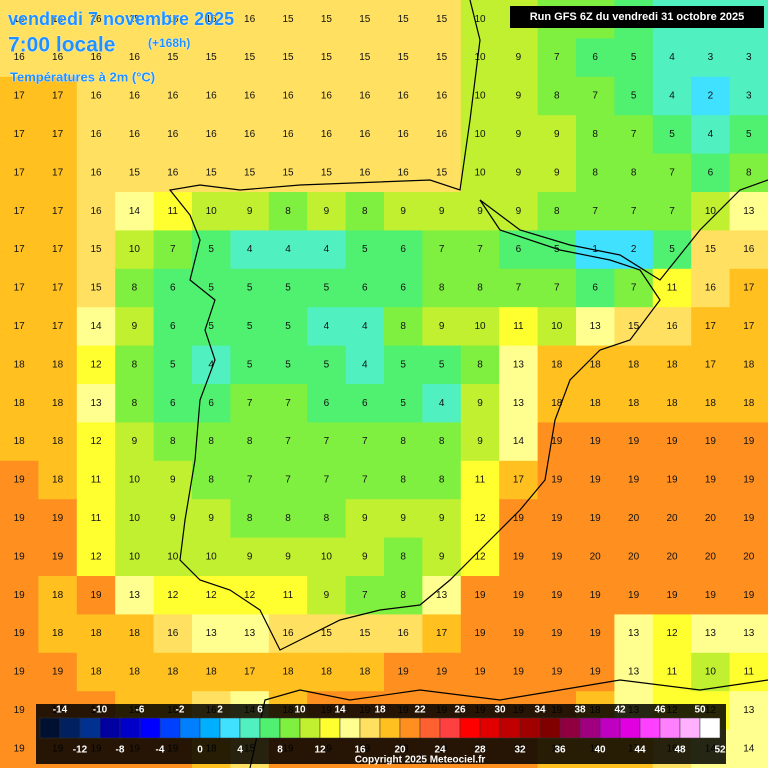  I want to click on legend-label: 10, so click(300, 710).